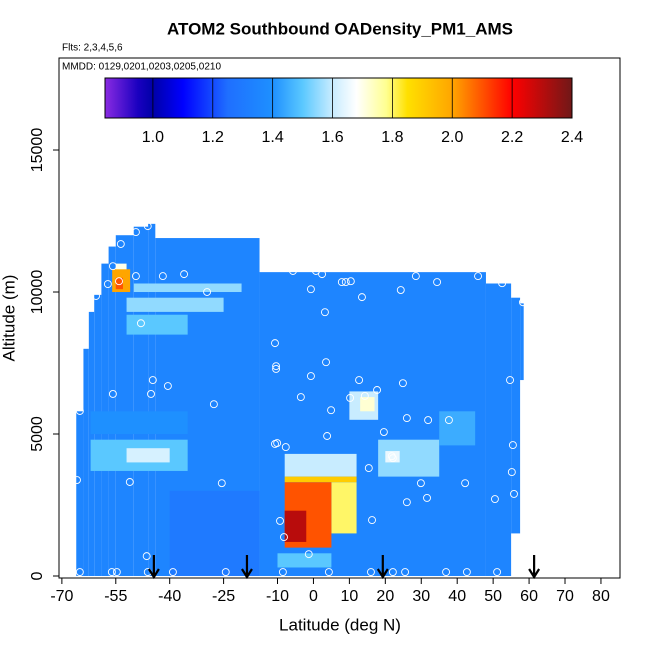  Describe the element at coordinates (277, 596) in the screenshot. I see `x-tick-label: -10` at that location.